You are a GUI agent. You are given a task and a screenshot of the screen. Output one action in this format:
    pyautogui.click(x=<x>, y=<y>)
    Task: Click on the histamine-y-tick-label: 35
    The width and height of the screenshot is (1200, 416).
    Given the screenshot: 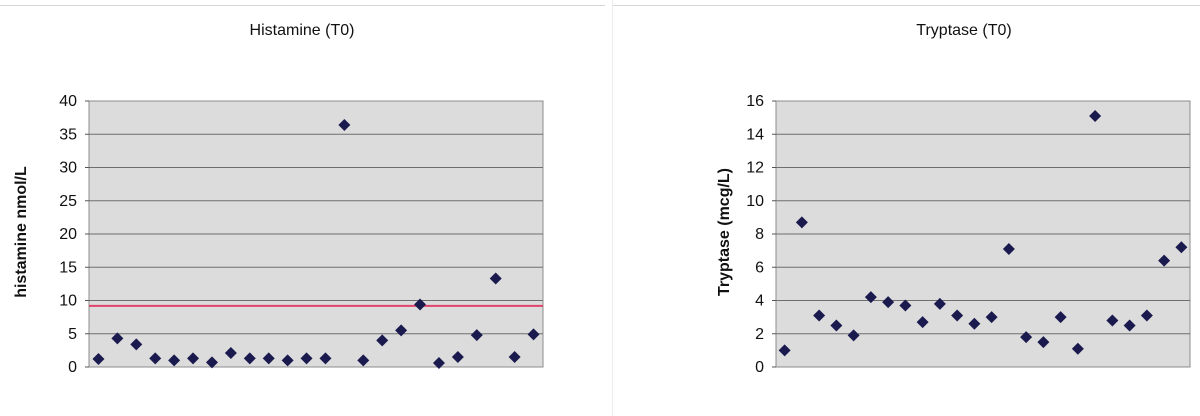 What is the action you would take?
    pyautogui.click(x=68, y=134)
    